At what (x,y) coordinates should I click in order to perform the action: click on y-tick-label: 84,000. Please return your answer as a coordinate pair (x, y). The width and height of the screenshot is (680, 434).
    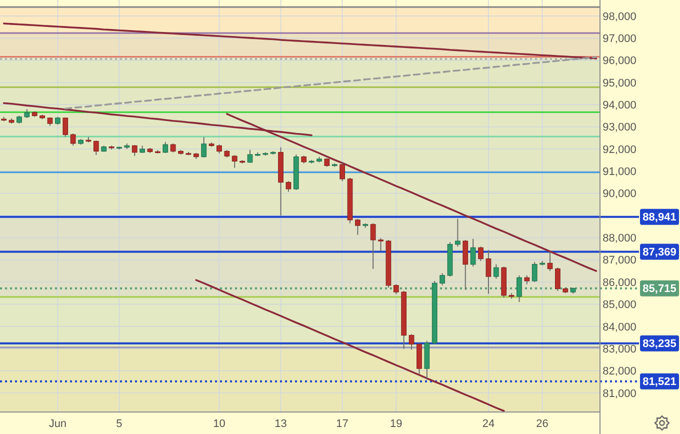
    Looking at the image, I should click on (619, 327).